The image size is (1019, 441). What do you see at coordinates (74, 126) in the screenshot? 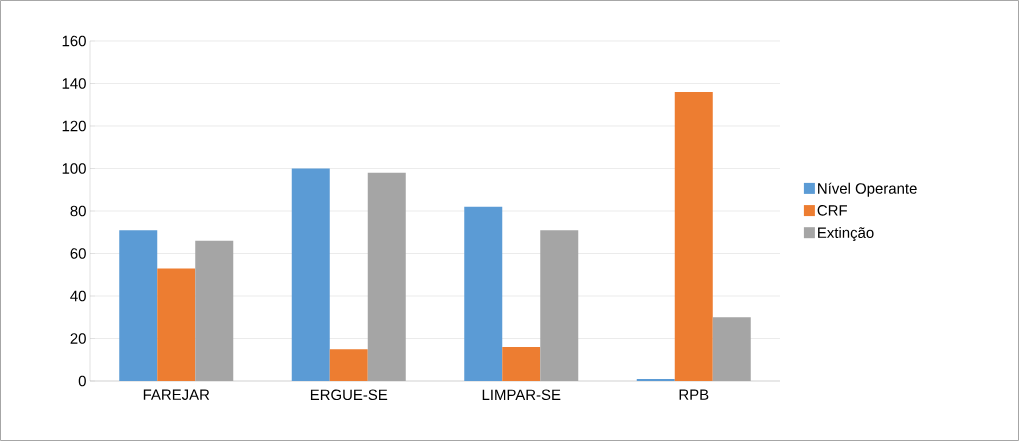
I see `y-tick-label: 120` at bounding box center [74, 126].